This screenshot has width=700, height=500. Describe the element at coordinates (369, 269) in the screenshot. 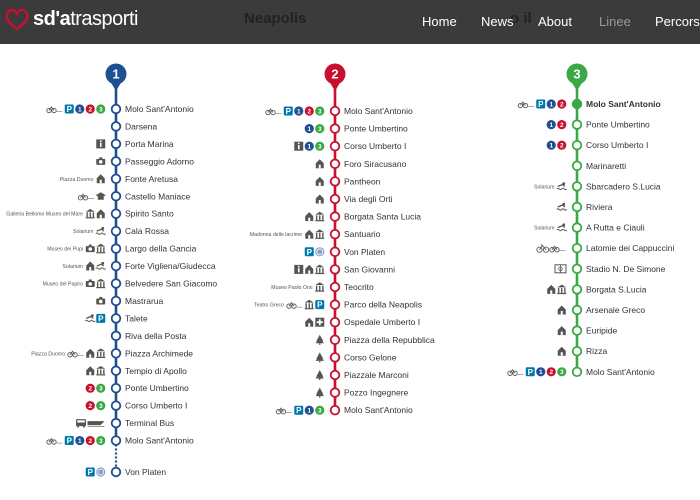

I see `stop-name: San Giovanni` at that location.